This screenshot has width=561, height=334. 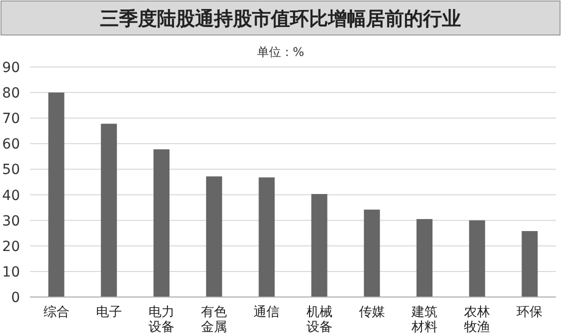 I want to click on x-tick-label: 电子, so click(x=109, y=312).